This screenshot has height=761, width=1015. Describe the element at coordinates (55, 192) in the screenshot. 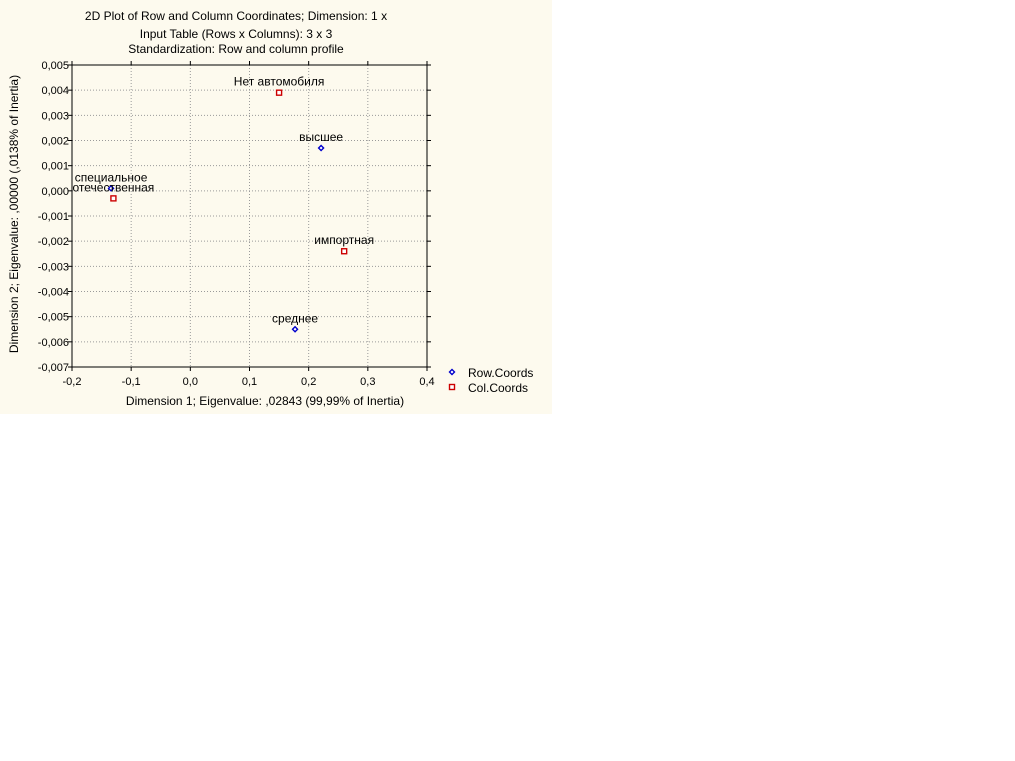

I see `y-tick-label: 0,000` at that location.